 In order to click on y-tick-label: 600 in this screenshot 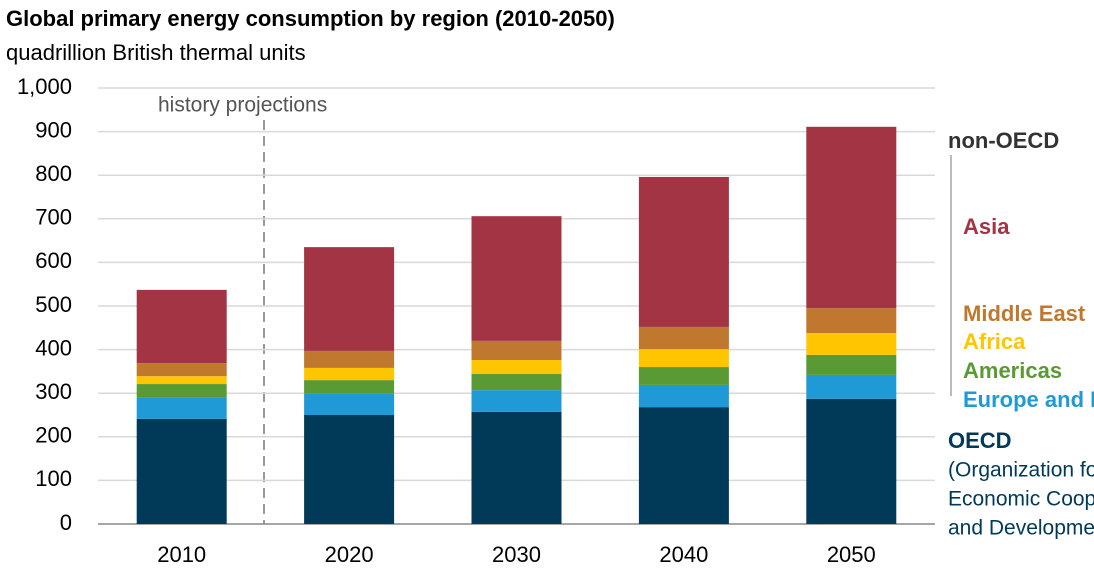, I will do `click(53, 260)`.